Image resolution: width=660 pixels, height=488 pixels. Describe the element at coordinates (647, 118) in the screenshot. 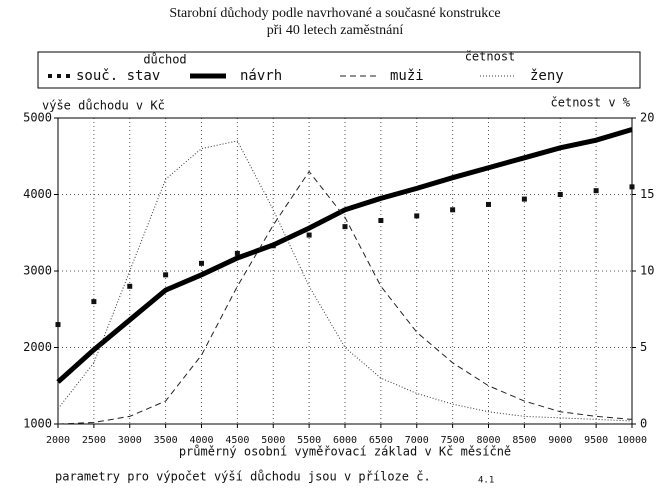

I see `y2-tick-label: 20` at that location.